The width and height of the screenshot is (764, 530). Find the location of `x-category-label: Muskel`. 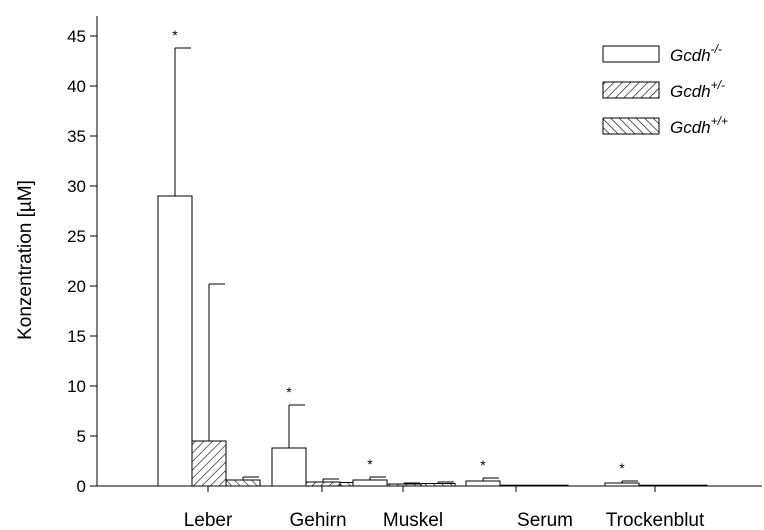

x-category-label: Muskel is located at coordinates (413, 520).